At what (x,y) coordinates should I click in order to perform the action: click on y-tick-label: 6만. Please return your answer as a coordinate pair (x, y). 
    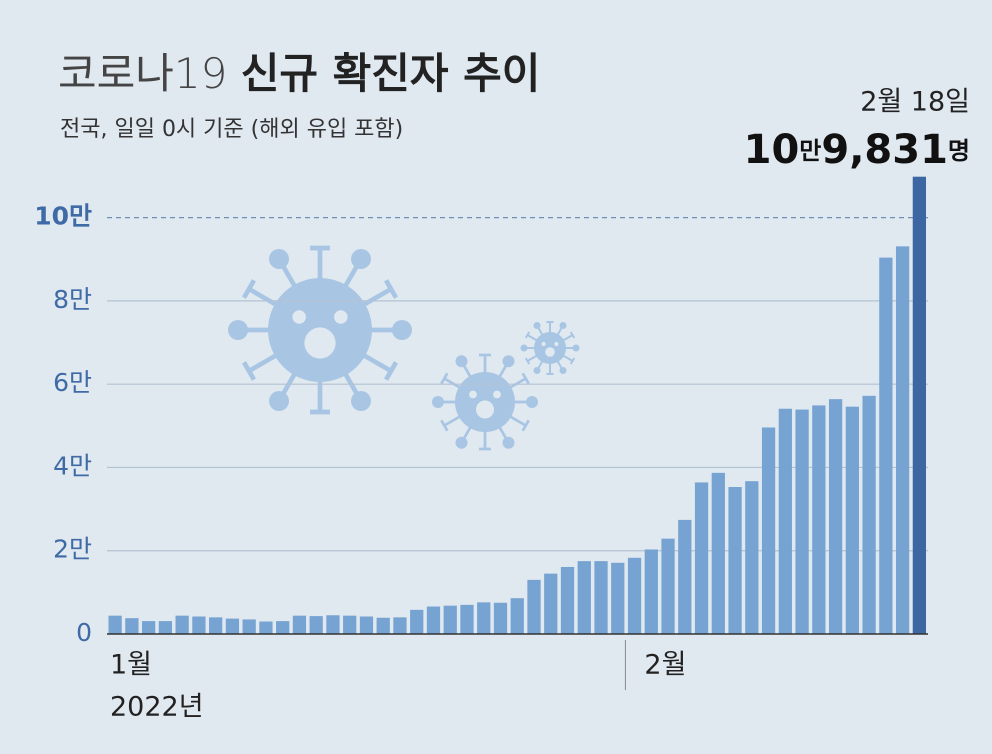
    Looking at the image, I should click on (72, 382).